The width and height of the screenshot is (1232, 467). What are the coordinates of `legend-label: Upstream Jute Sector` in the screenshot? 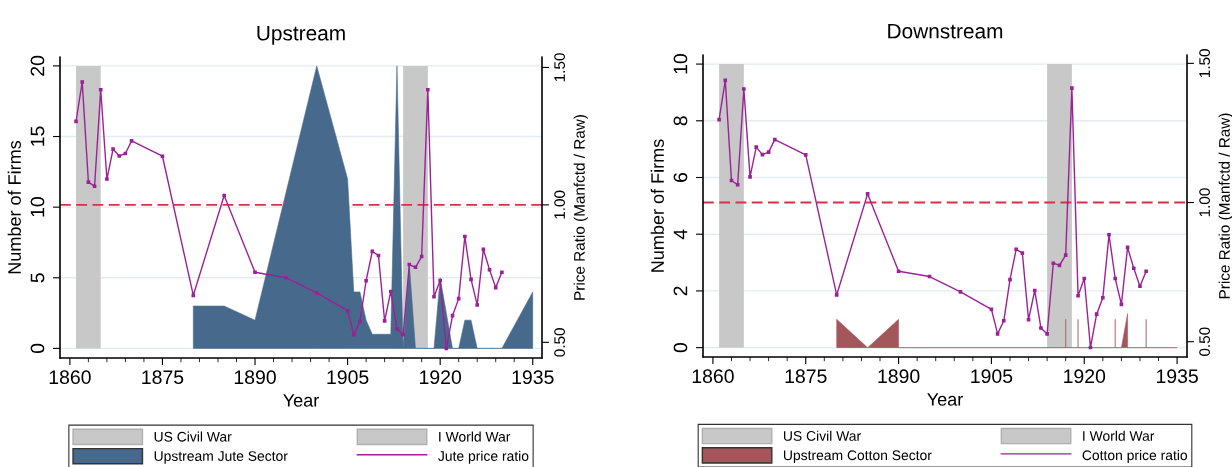 It's located at (221, 457).